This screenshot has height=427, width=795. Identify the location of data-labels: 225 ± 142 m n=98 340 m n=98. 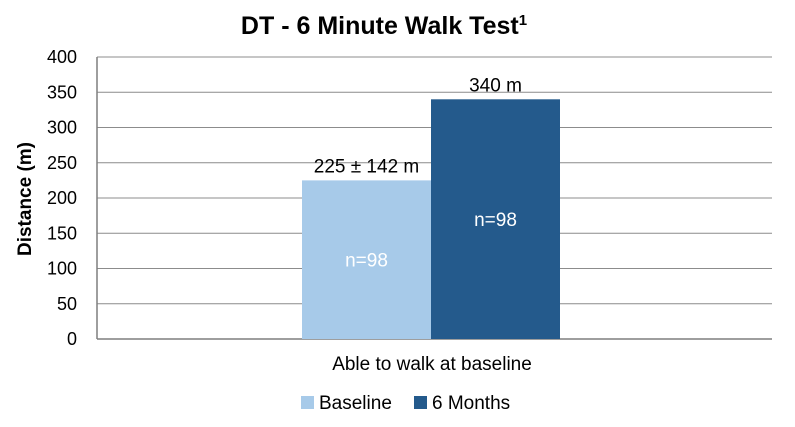
(418, 173).